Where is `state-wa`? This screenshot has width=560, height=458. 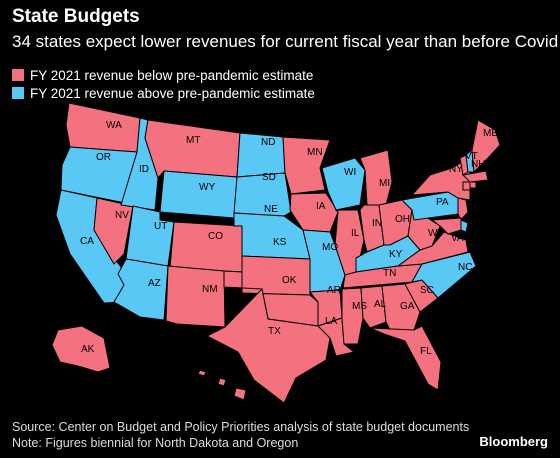
state-wa is located at coordinates (103, 127).